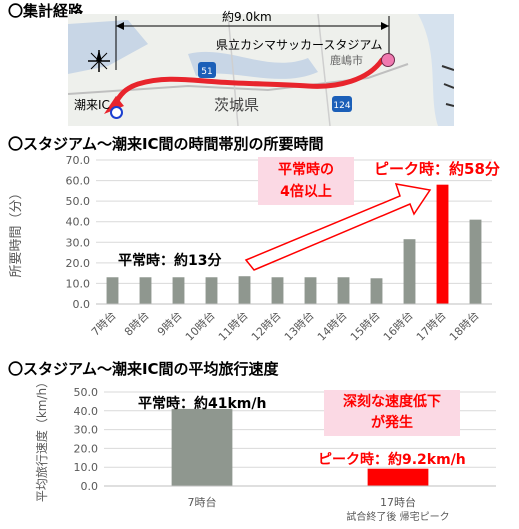  I want to click on bar-14時台, so click(343, 290).